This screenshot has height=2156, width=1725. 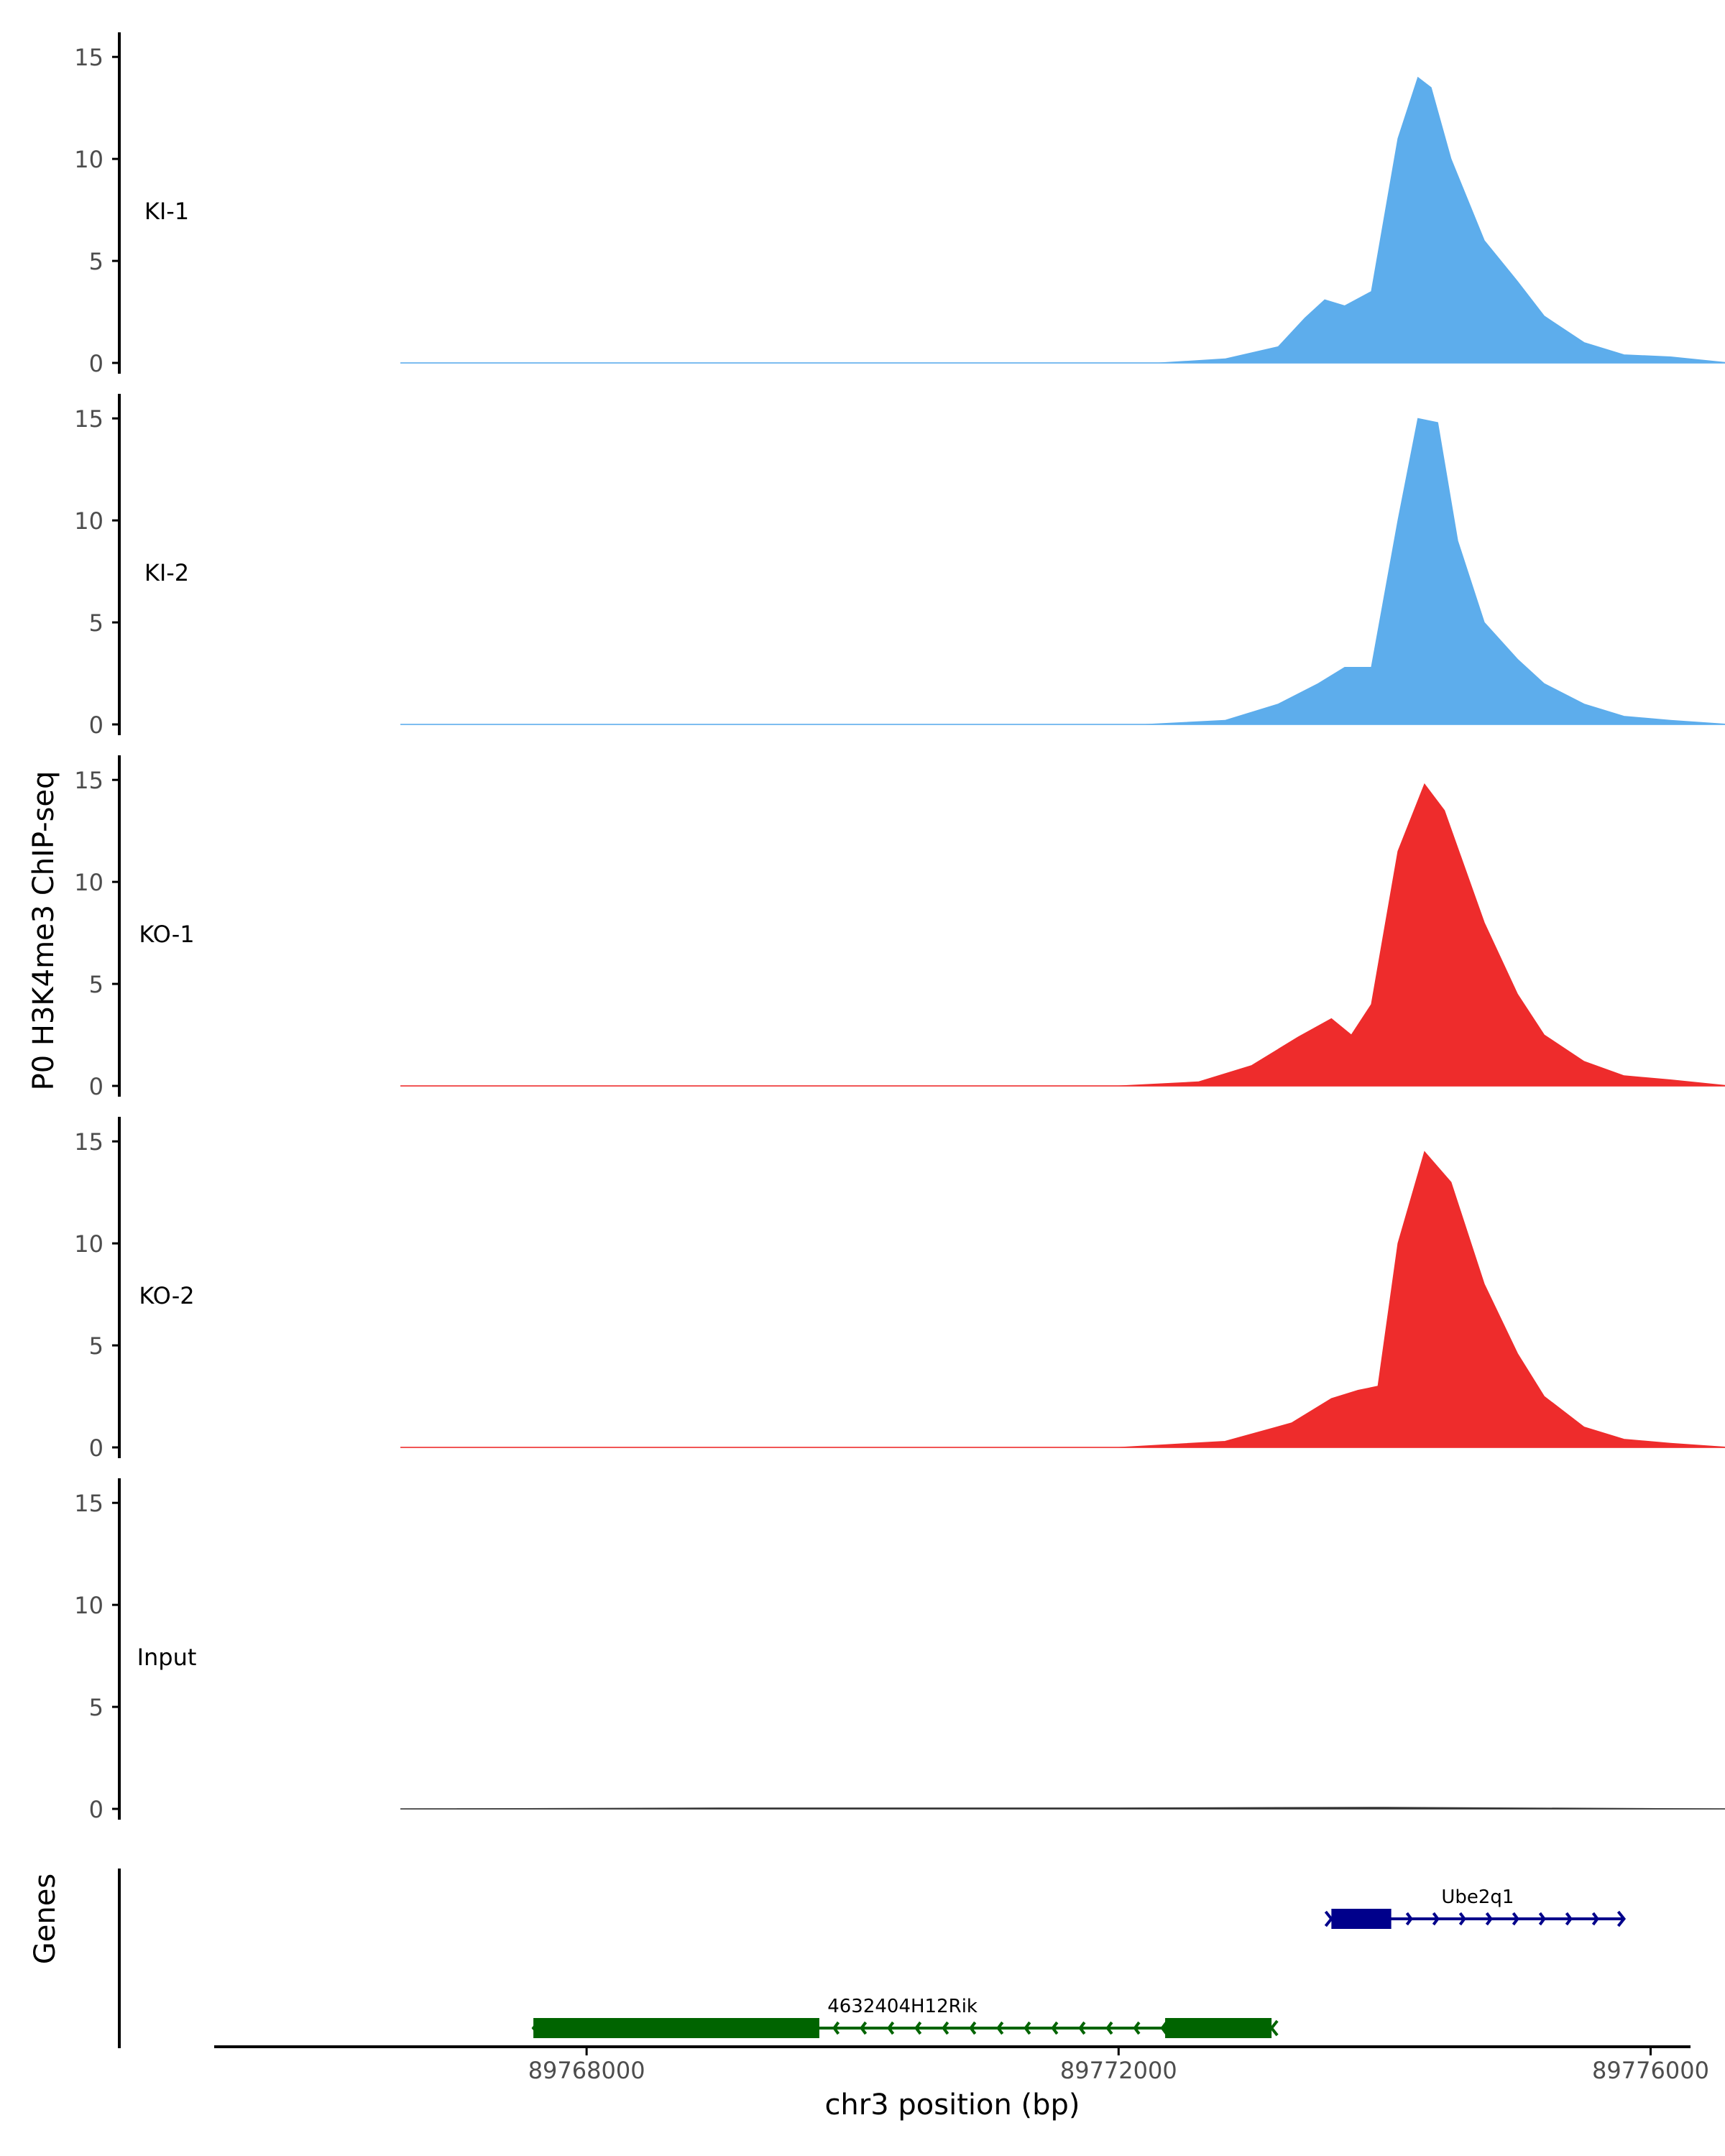 What do you see at coordinates (166, 934) in the screenshot?
I see `sample-label: KO-1` at bounding box center [166, 934].